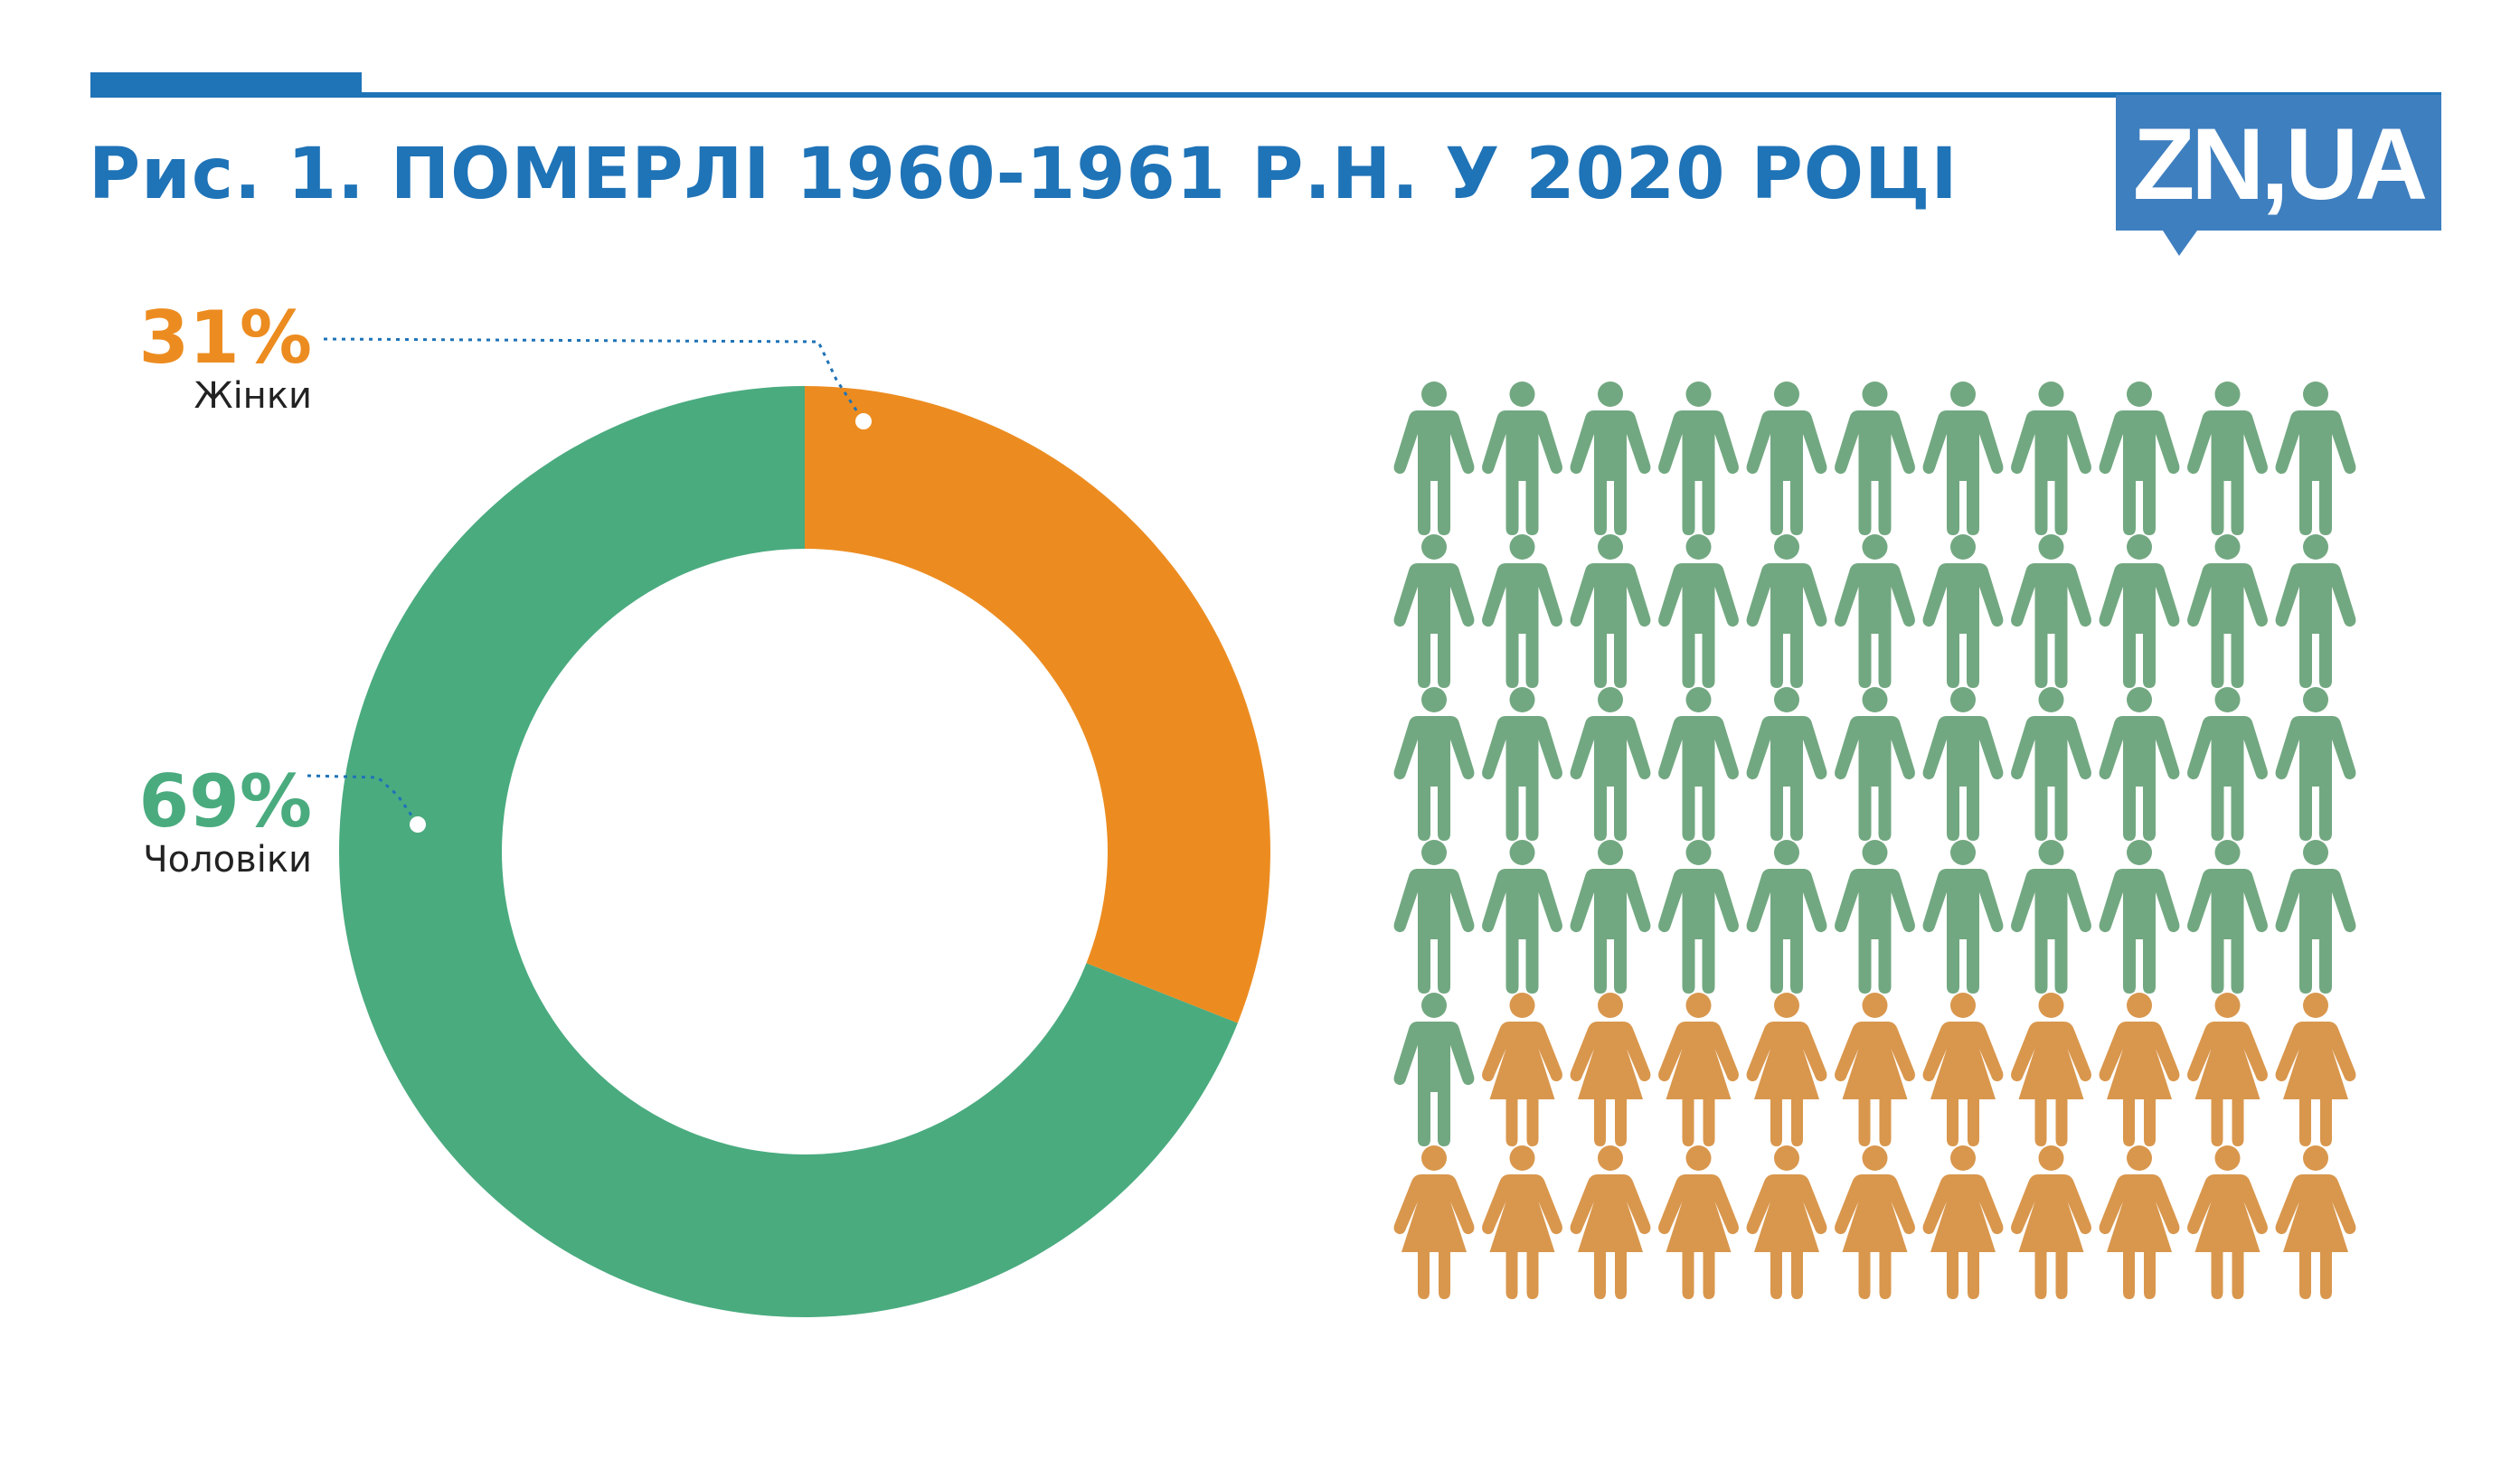 The width and height of the screenshot is (2520, 1470). I want to click on men-leader-line, so click(364, 799).